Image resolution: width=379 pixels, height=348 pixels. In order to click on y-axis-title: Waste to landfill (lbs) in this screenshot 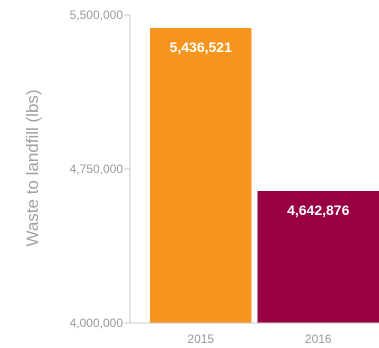, I will do `click(32, 167)`.